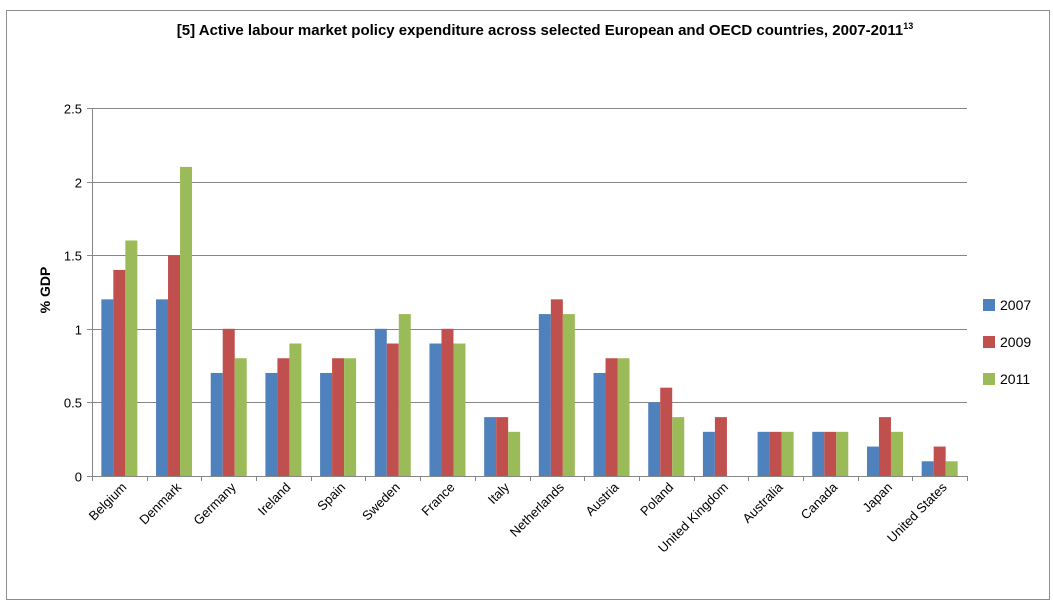 The image size is (1053, 603). Describe the element at coordinates (872, 461) in the screenshot. I see `bar-2007-japan` at that location.